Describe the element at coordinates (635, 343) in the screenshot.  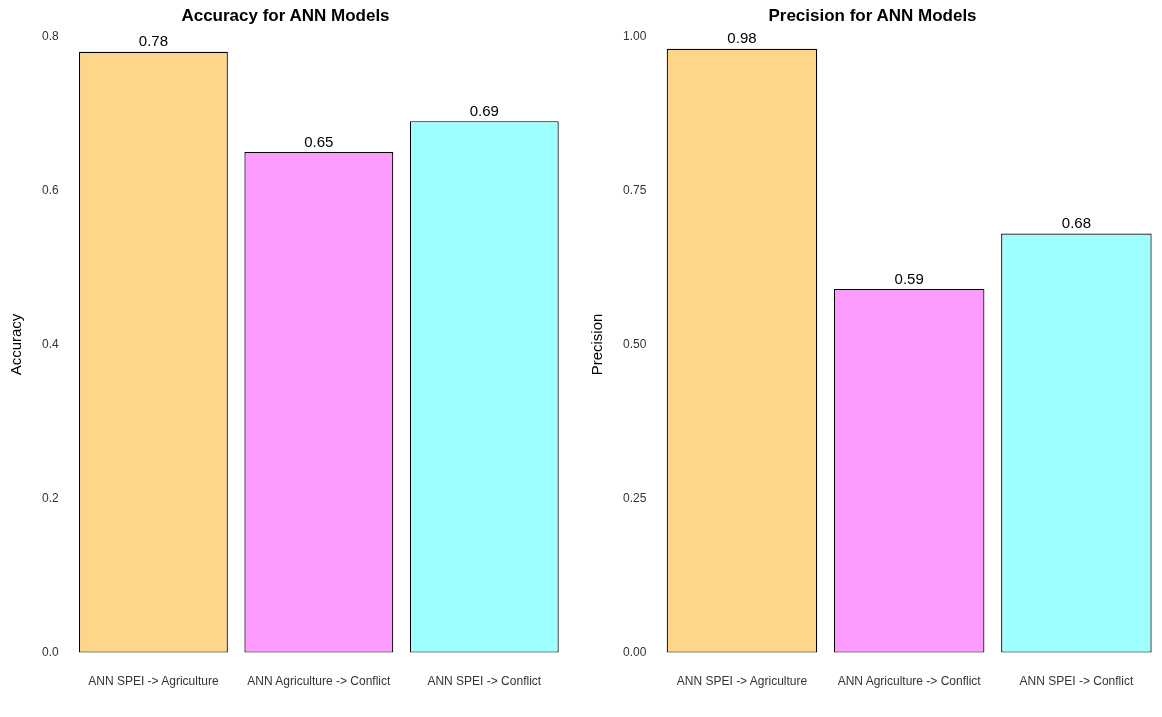
I see `y-tick-label: 0.50` at that location.